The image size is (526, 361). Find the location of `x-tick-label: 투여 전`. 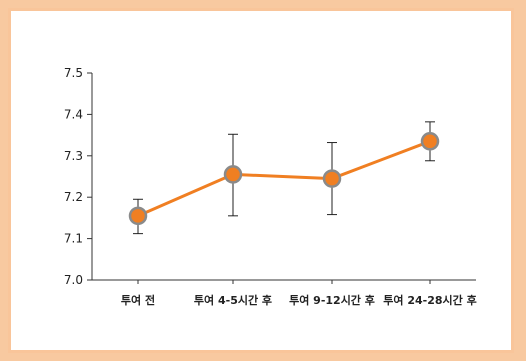

x-tick-label: 투여 전 is located at coordinates (138, 300).